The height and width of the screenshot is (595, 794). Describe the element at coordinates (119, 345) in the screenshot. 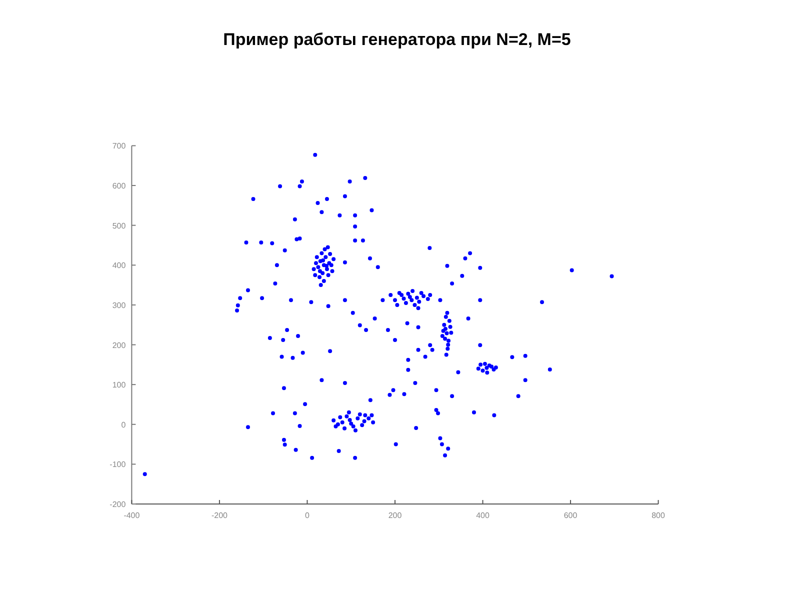

I see `y-tick-label: 200` at that location.